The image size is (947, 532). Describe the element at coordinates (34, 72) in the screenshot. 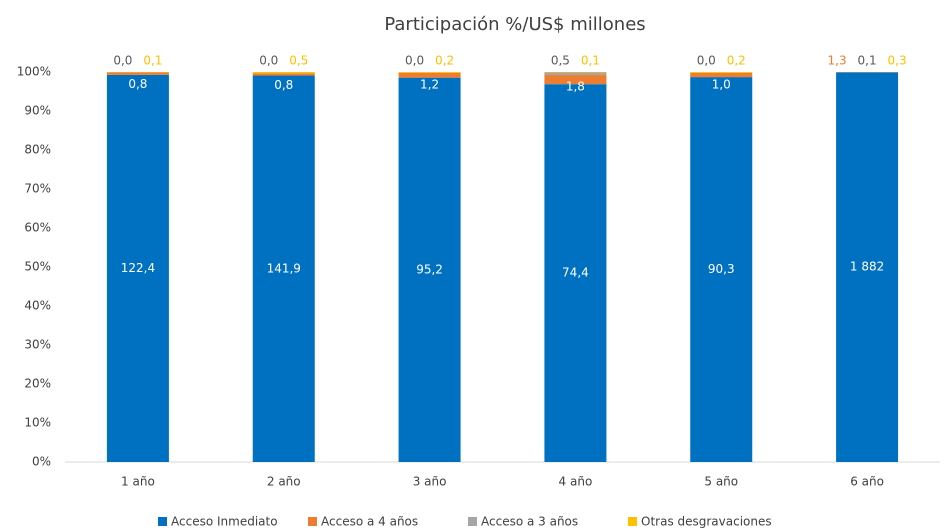

I see `y-tick-label: 100%` at that location.